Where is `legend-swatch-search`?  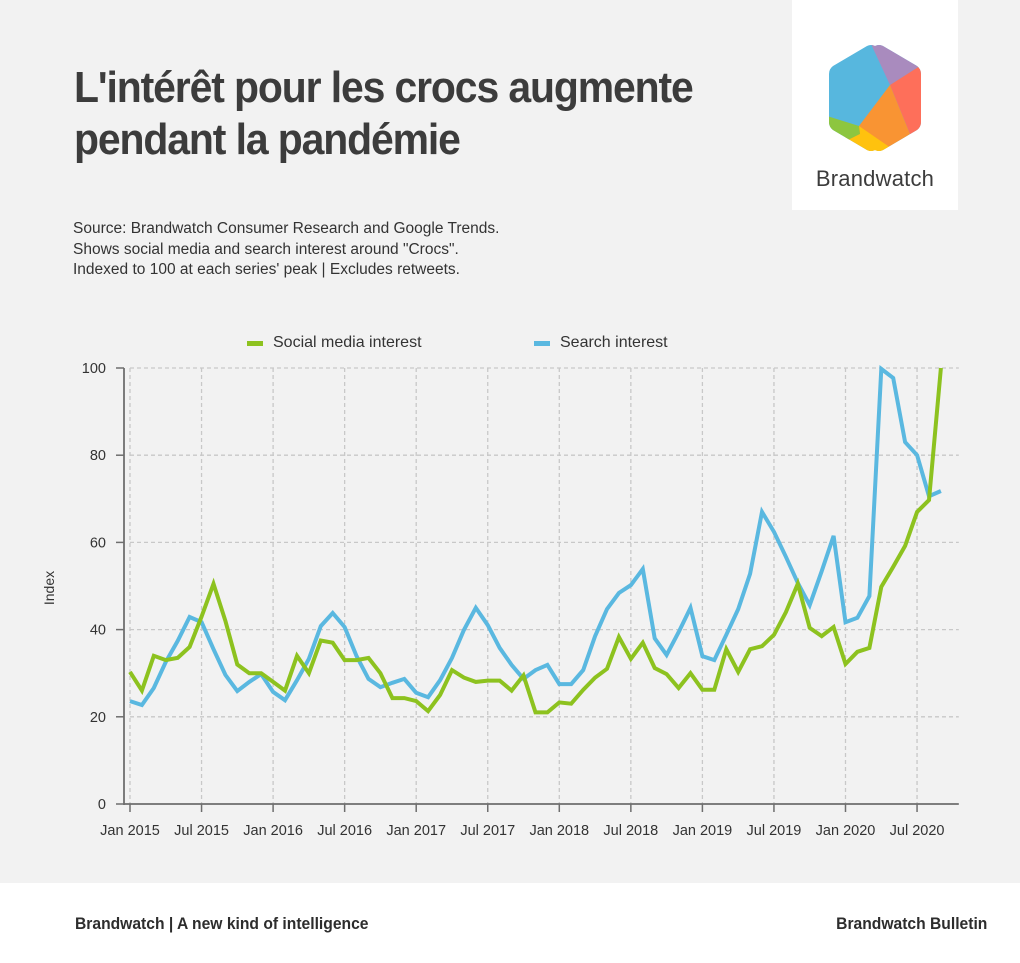
legend-swatch-search is located at coordinates (542, 343).